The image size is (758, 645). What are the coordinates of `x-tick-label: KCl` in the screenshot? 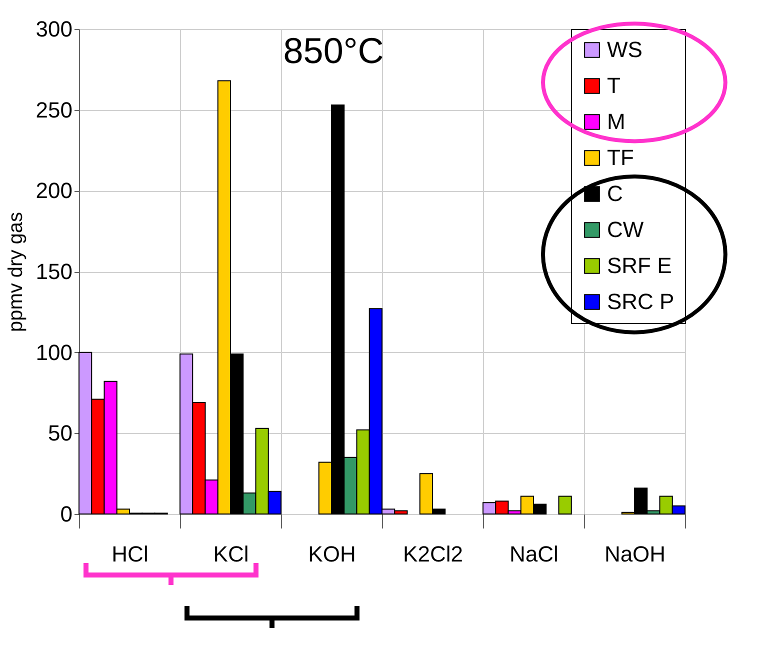 It's located at (231, 554).